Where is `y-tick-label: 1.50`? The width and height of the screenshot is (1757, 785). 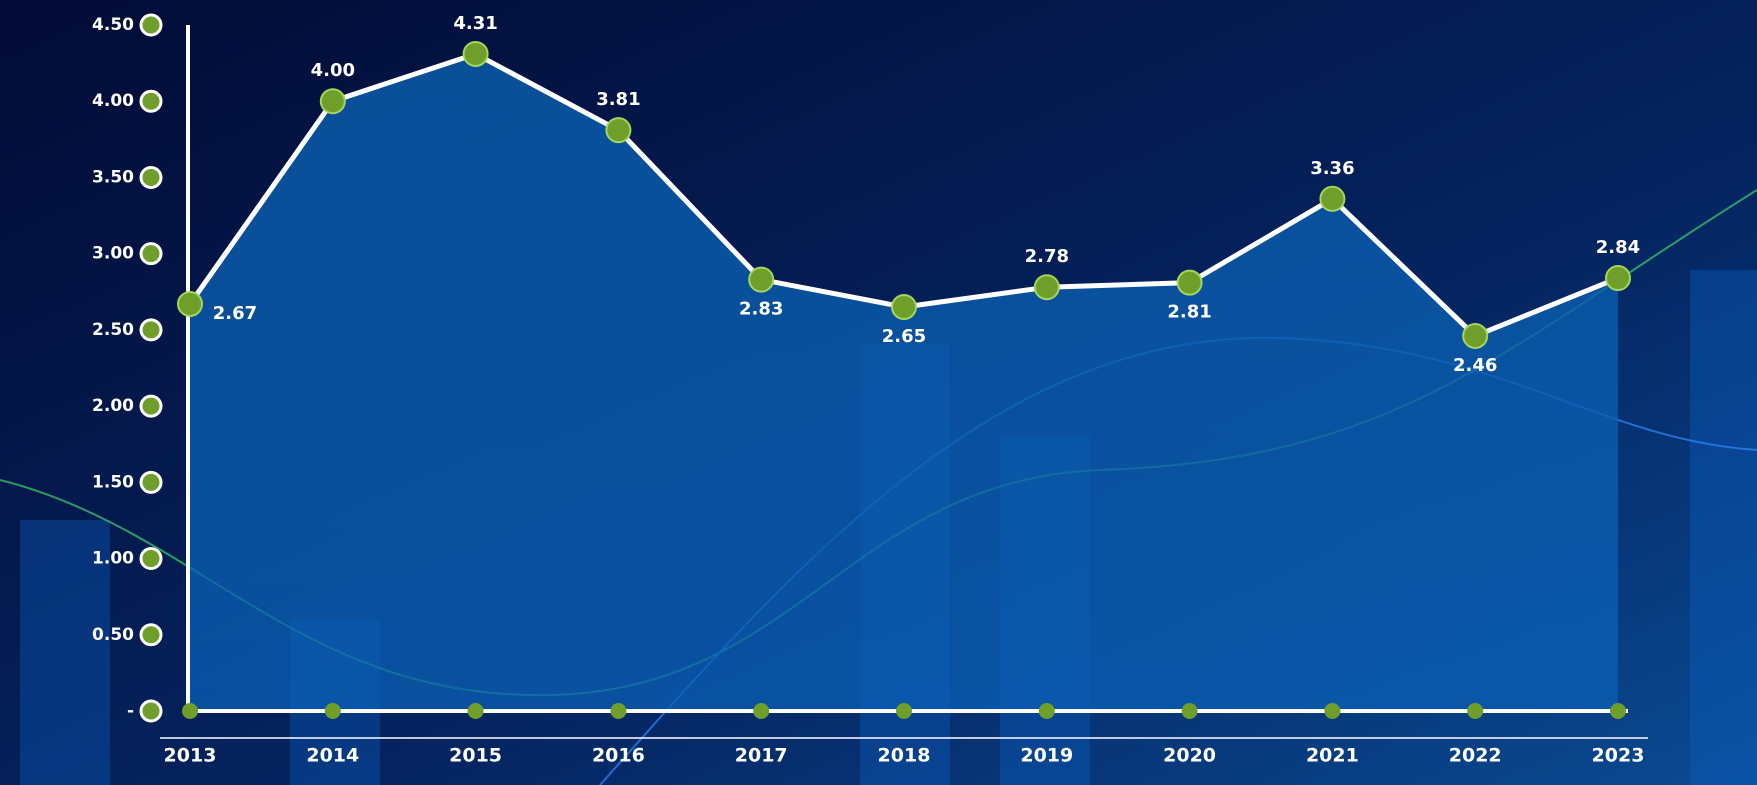 y-tick-label: 1.50 is located at coordinates (113, 482).